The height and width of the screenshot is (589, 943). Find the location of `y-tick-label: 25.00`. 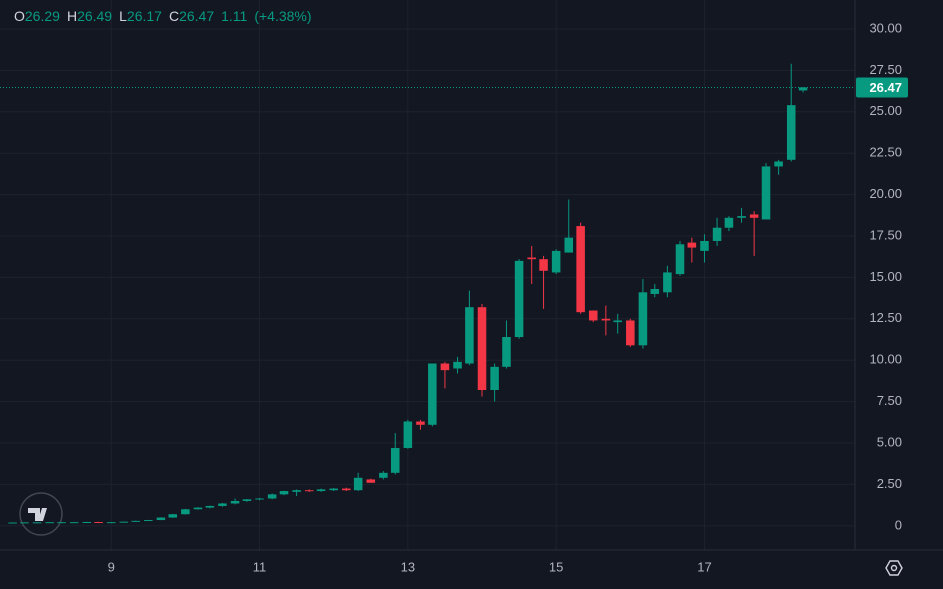

y-tick-label: 25.00 is located at coordinates (885, 110).